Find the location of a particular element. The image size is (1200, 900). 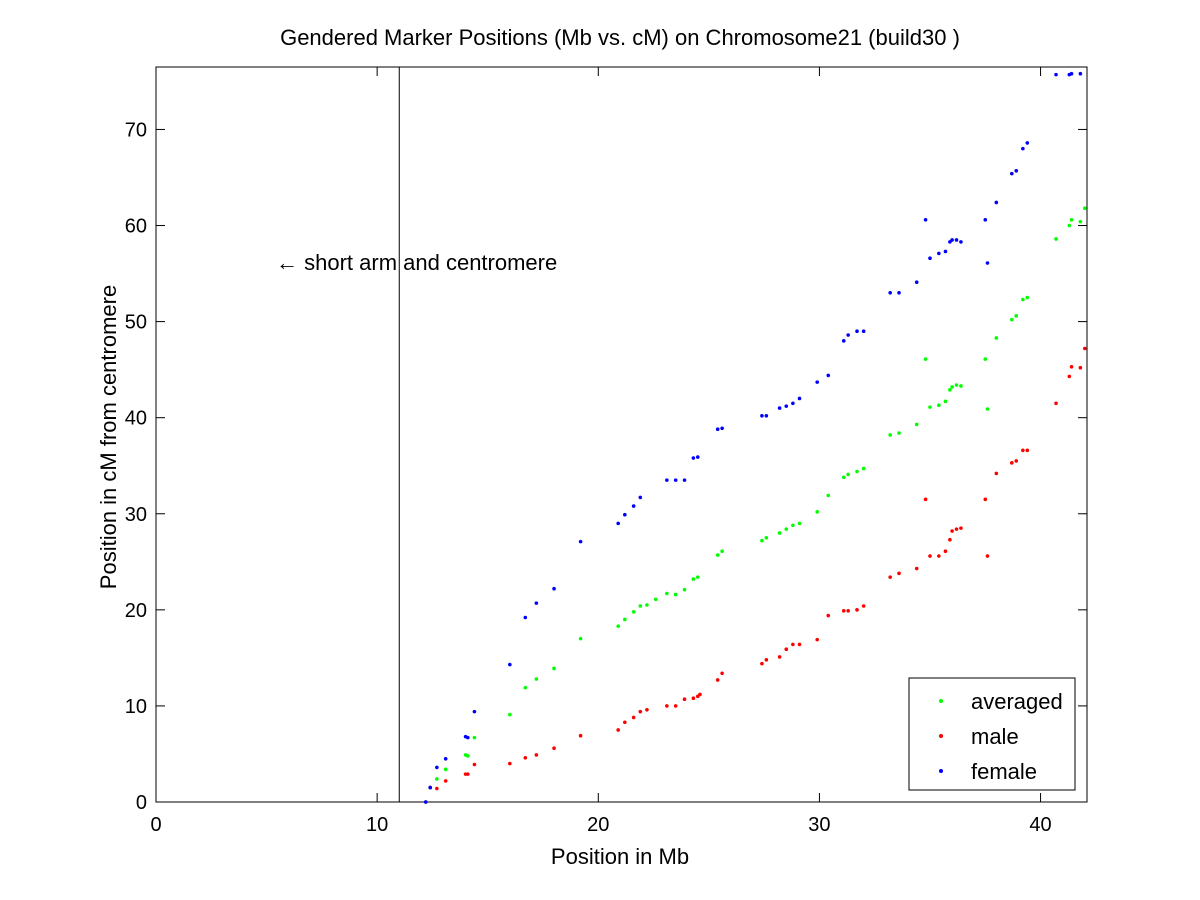

y-axis-label: Position in cM from centromere is located at coordinates (108, 437).